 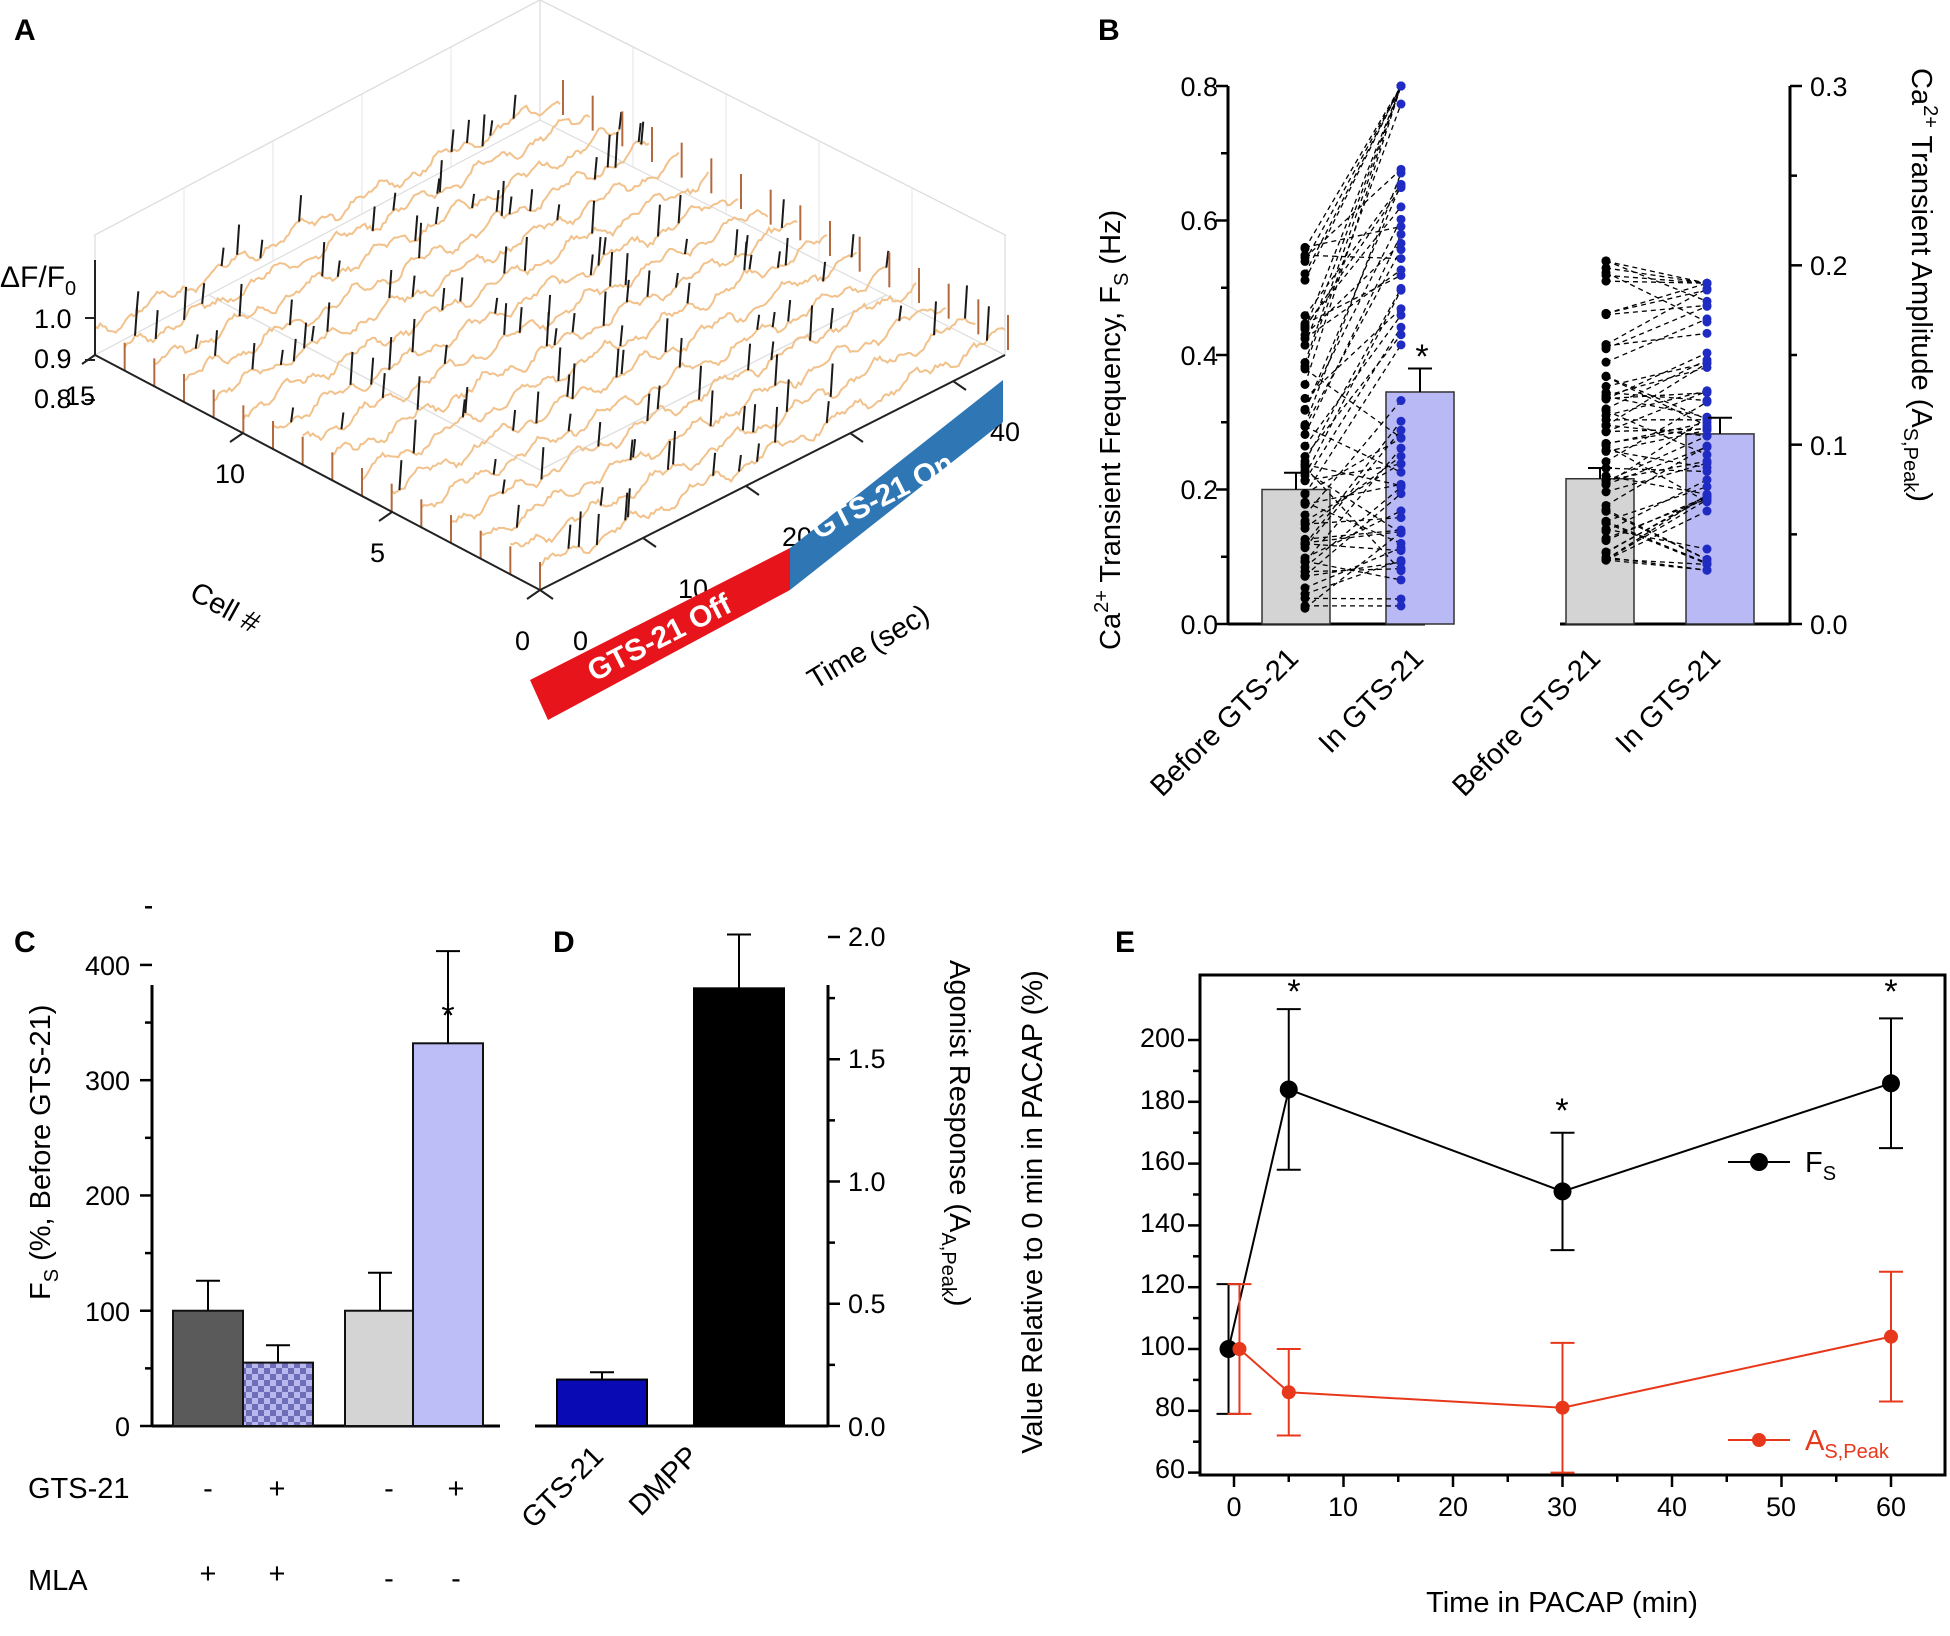 What do you see at coordinates (146, 1167) in the screenshot?
I see `panel-c-ticks` at bounding box center [146, 1167].